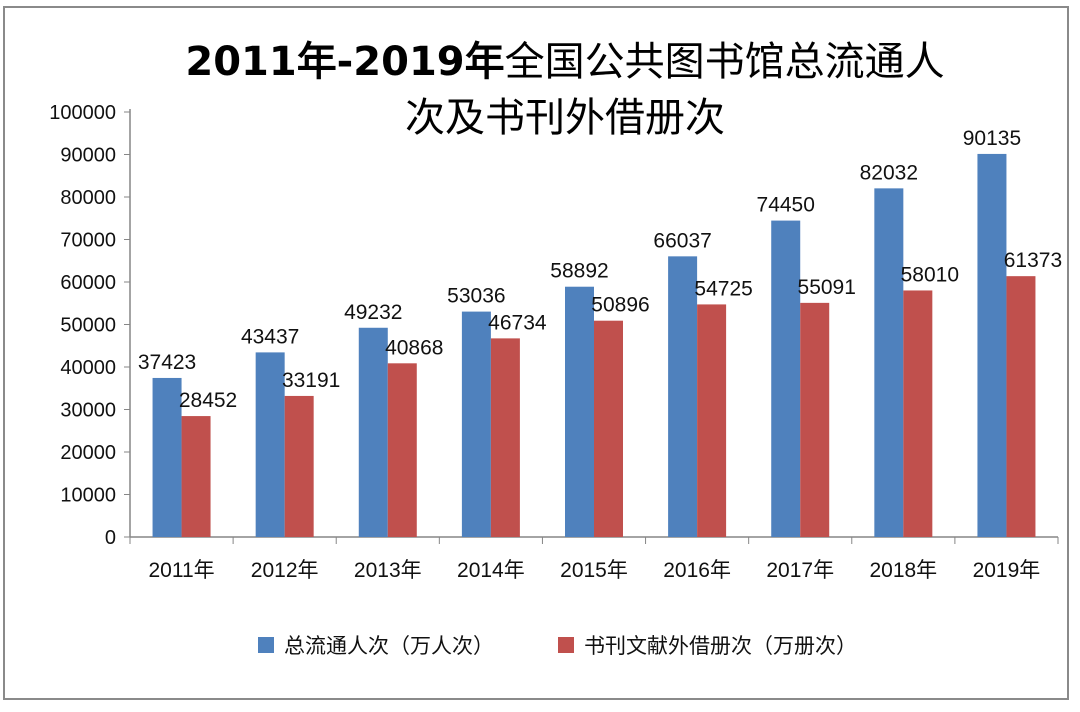  What do you see at coordinates (88, 453) in the screenshot?
I see `y-tick-label: 20000` at bounding box center [88, 453].